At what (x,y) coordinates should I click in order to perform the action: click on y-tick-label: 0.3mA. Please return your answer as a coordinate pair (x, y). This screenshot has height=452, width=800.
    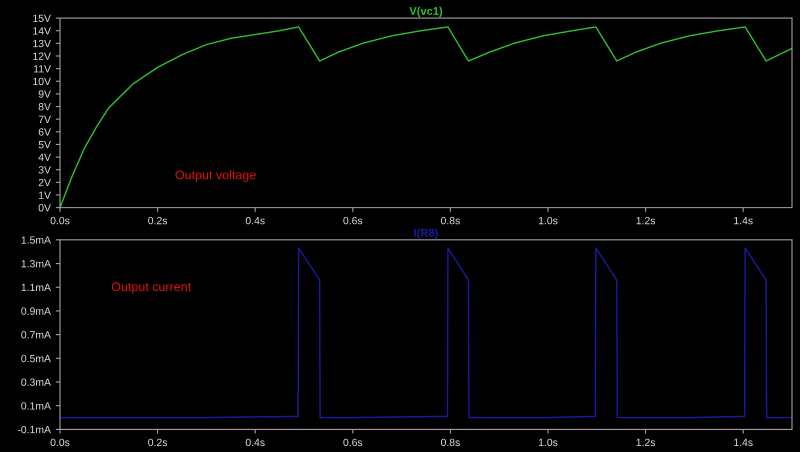
    Looking at the image, I should click on (36, 382).